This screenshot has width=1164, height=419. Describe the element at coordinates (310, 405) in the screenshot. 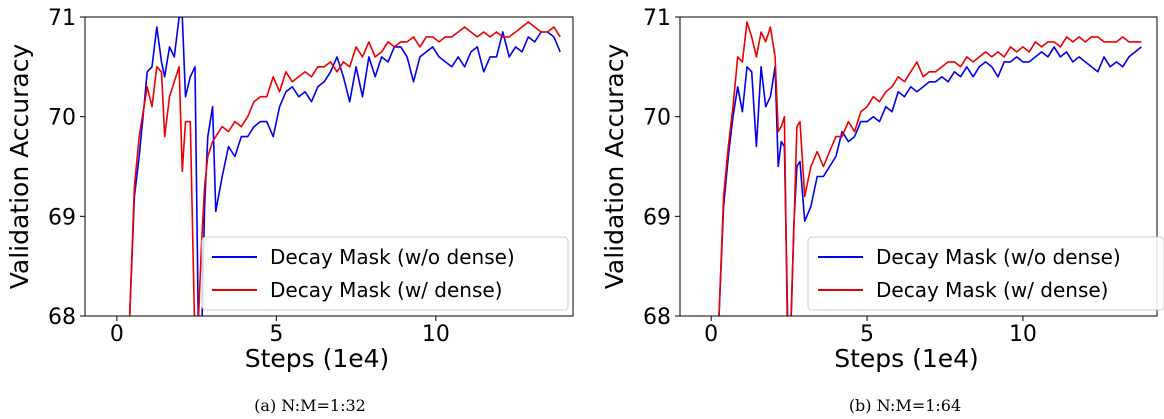

I see `subfigure-caption: (a) N:M=1:32` at that location.